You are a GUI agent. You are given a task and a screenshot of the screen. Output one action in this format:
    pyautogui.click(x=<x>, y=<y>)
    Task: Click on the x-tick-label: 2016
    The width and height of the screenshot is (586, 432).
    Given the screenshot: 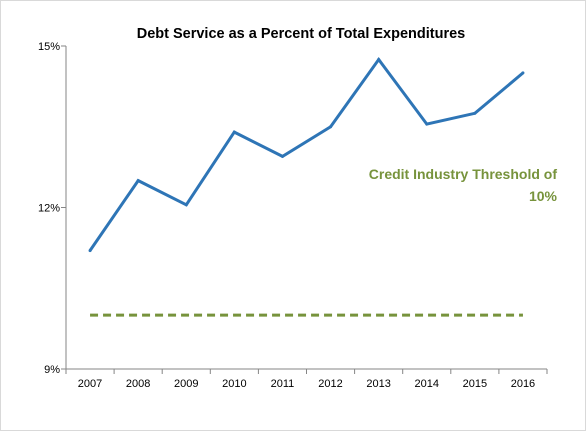 What is the action you would take?
    pyautogui.click(x=523, y=384)
    